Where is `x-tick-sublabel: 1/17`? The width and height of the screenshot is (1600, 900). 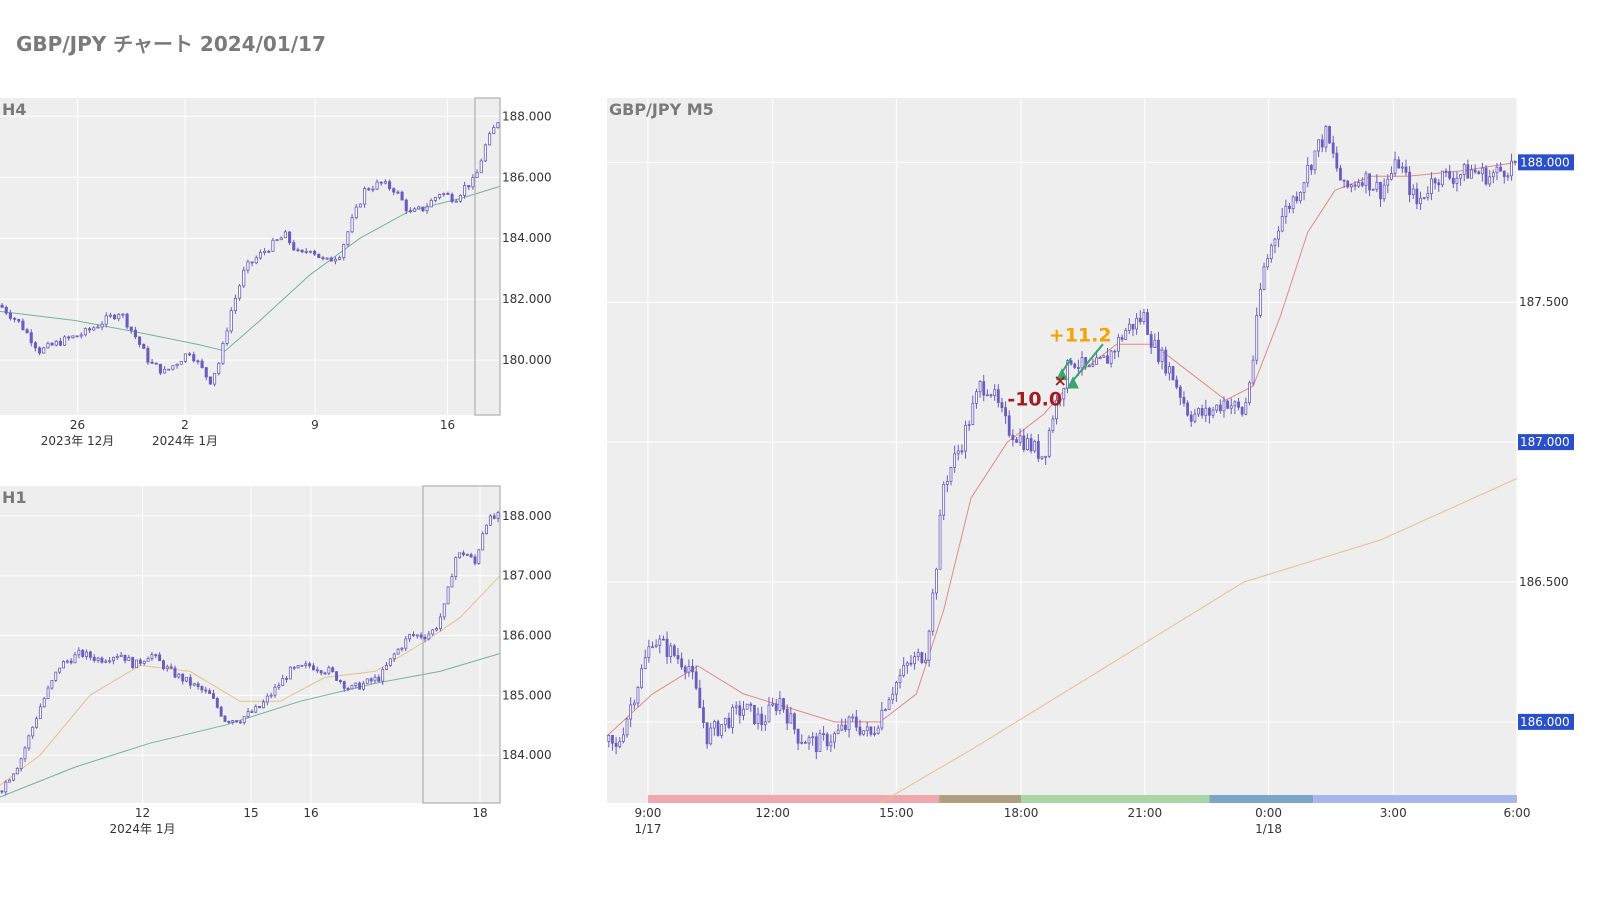 x-tick-sublabel: 1/17 is located at coordinates (647, 829).